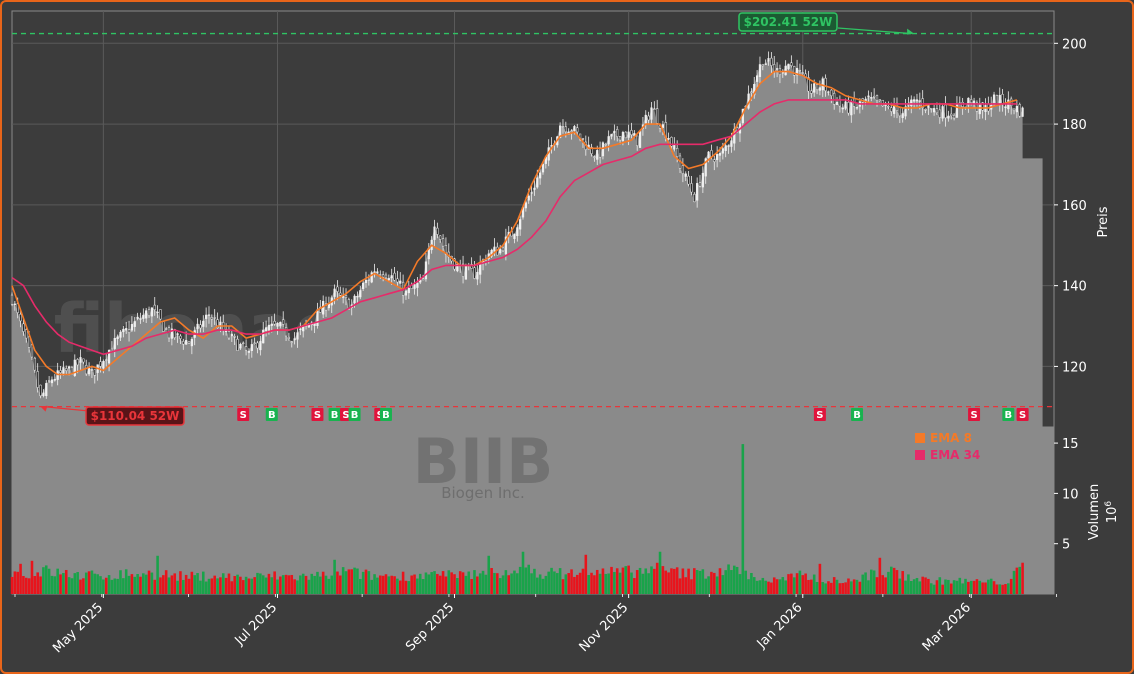 The height and width of the screenshot is (674, 1134). Describe the element at coordinates (947, 446) in the screenshot. I see `legend: EMA 8 EMA 34` at that location.